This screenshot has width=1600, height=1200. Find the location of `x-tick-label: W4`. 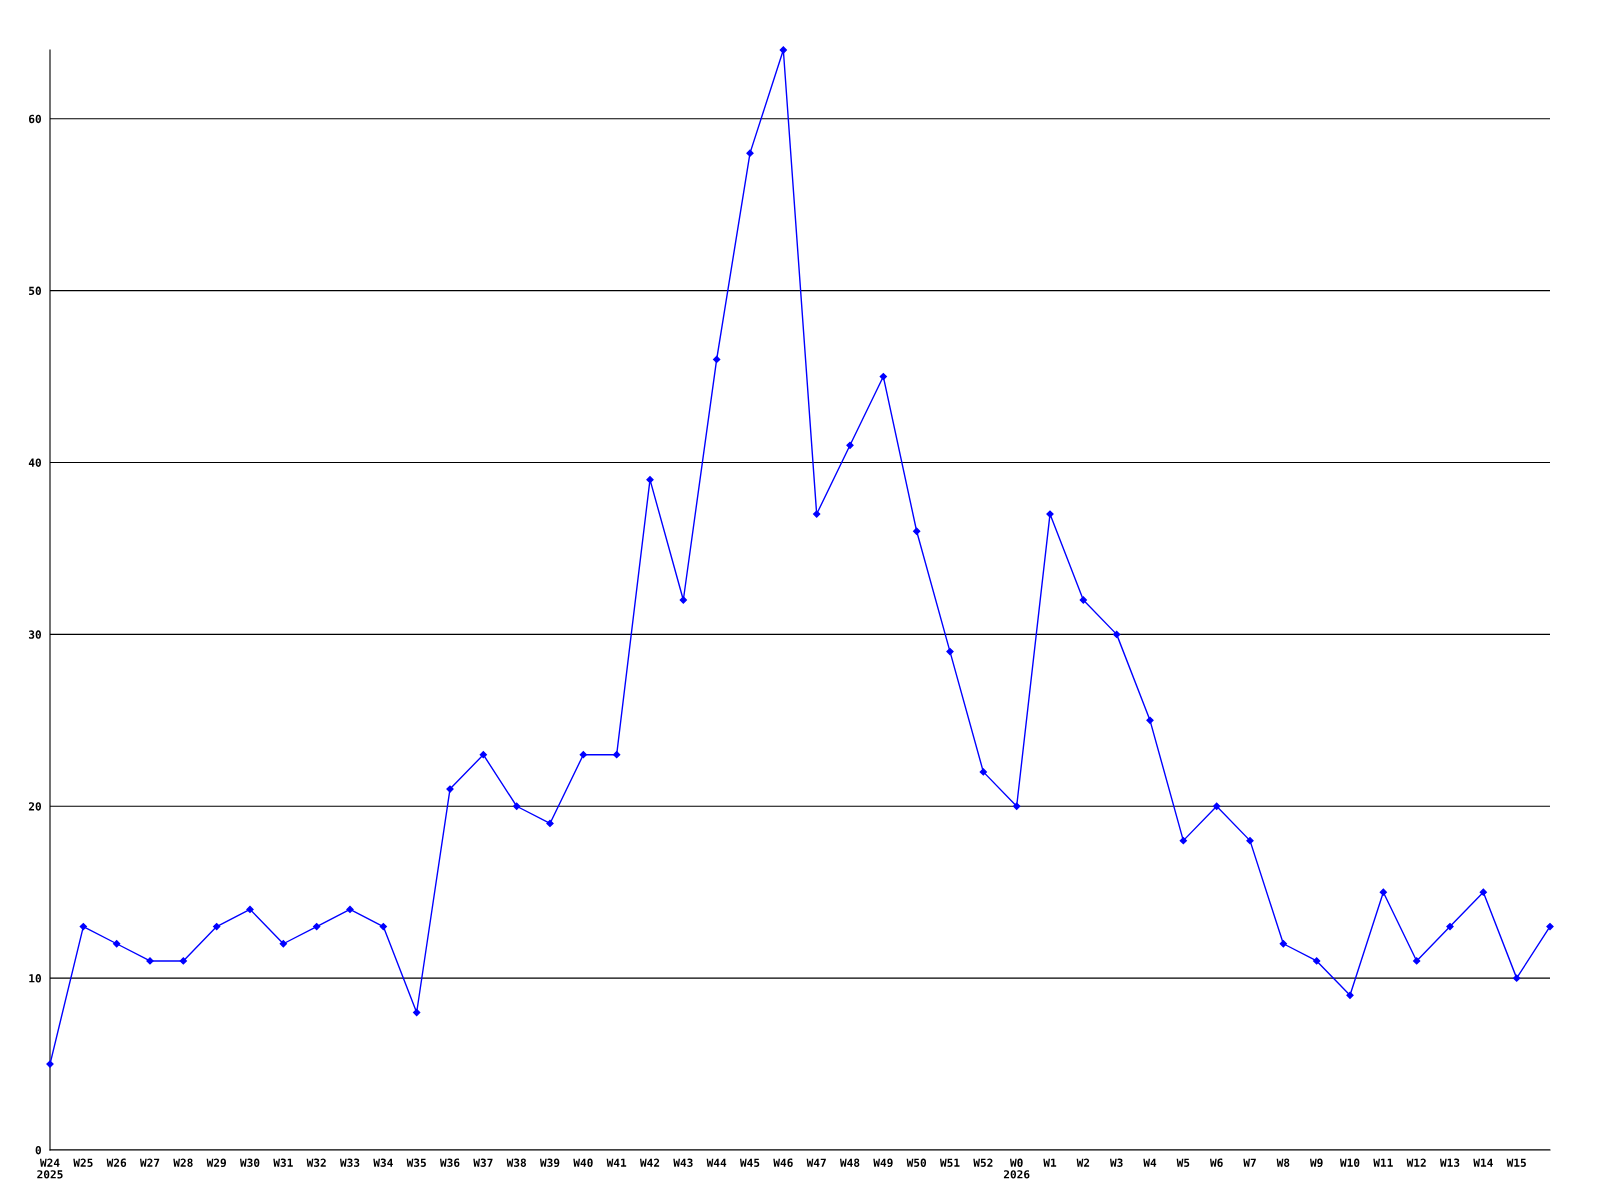

x-tick-label: W4 is located at coordinates (1150, 1162).